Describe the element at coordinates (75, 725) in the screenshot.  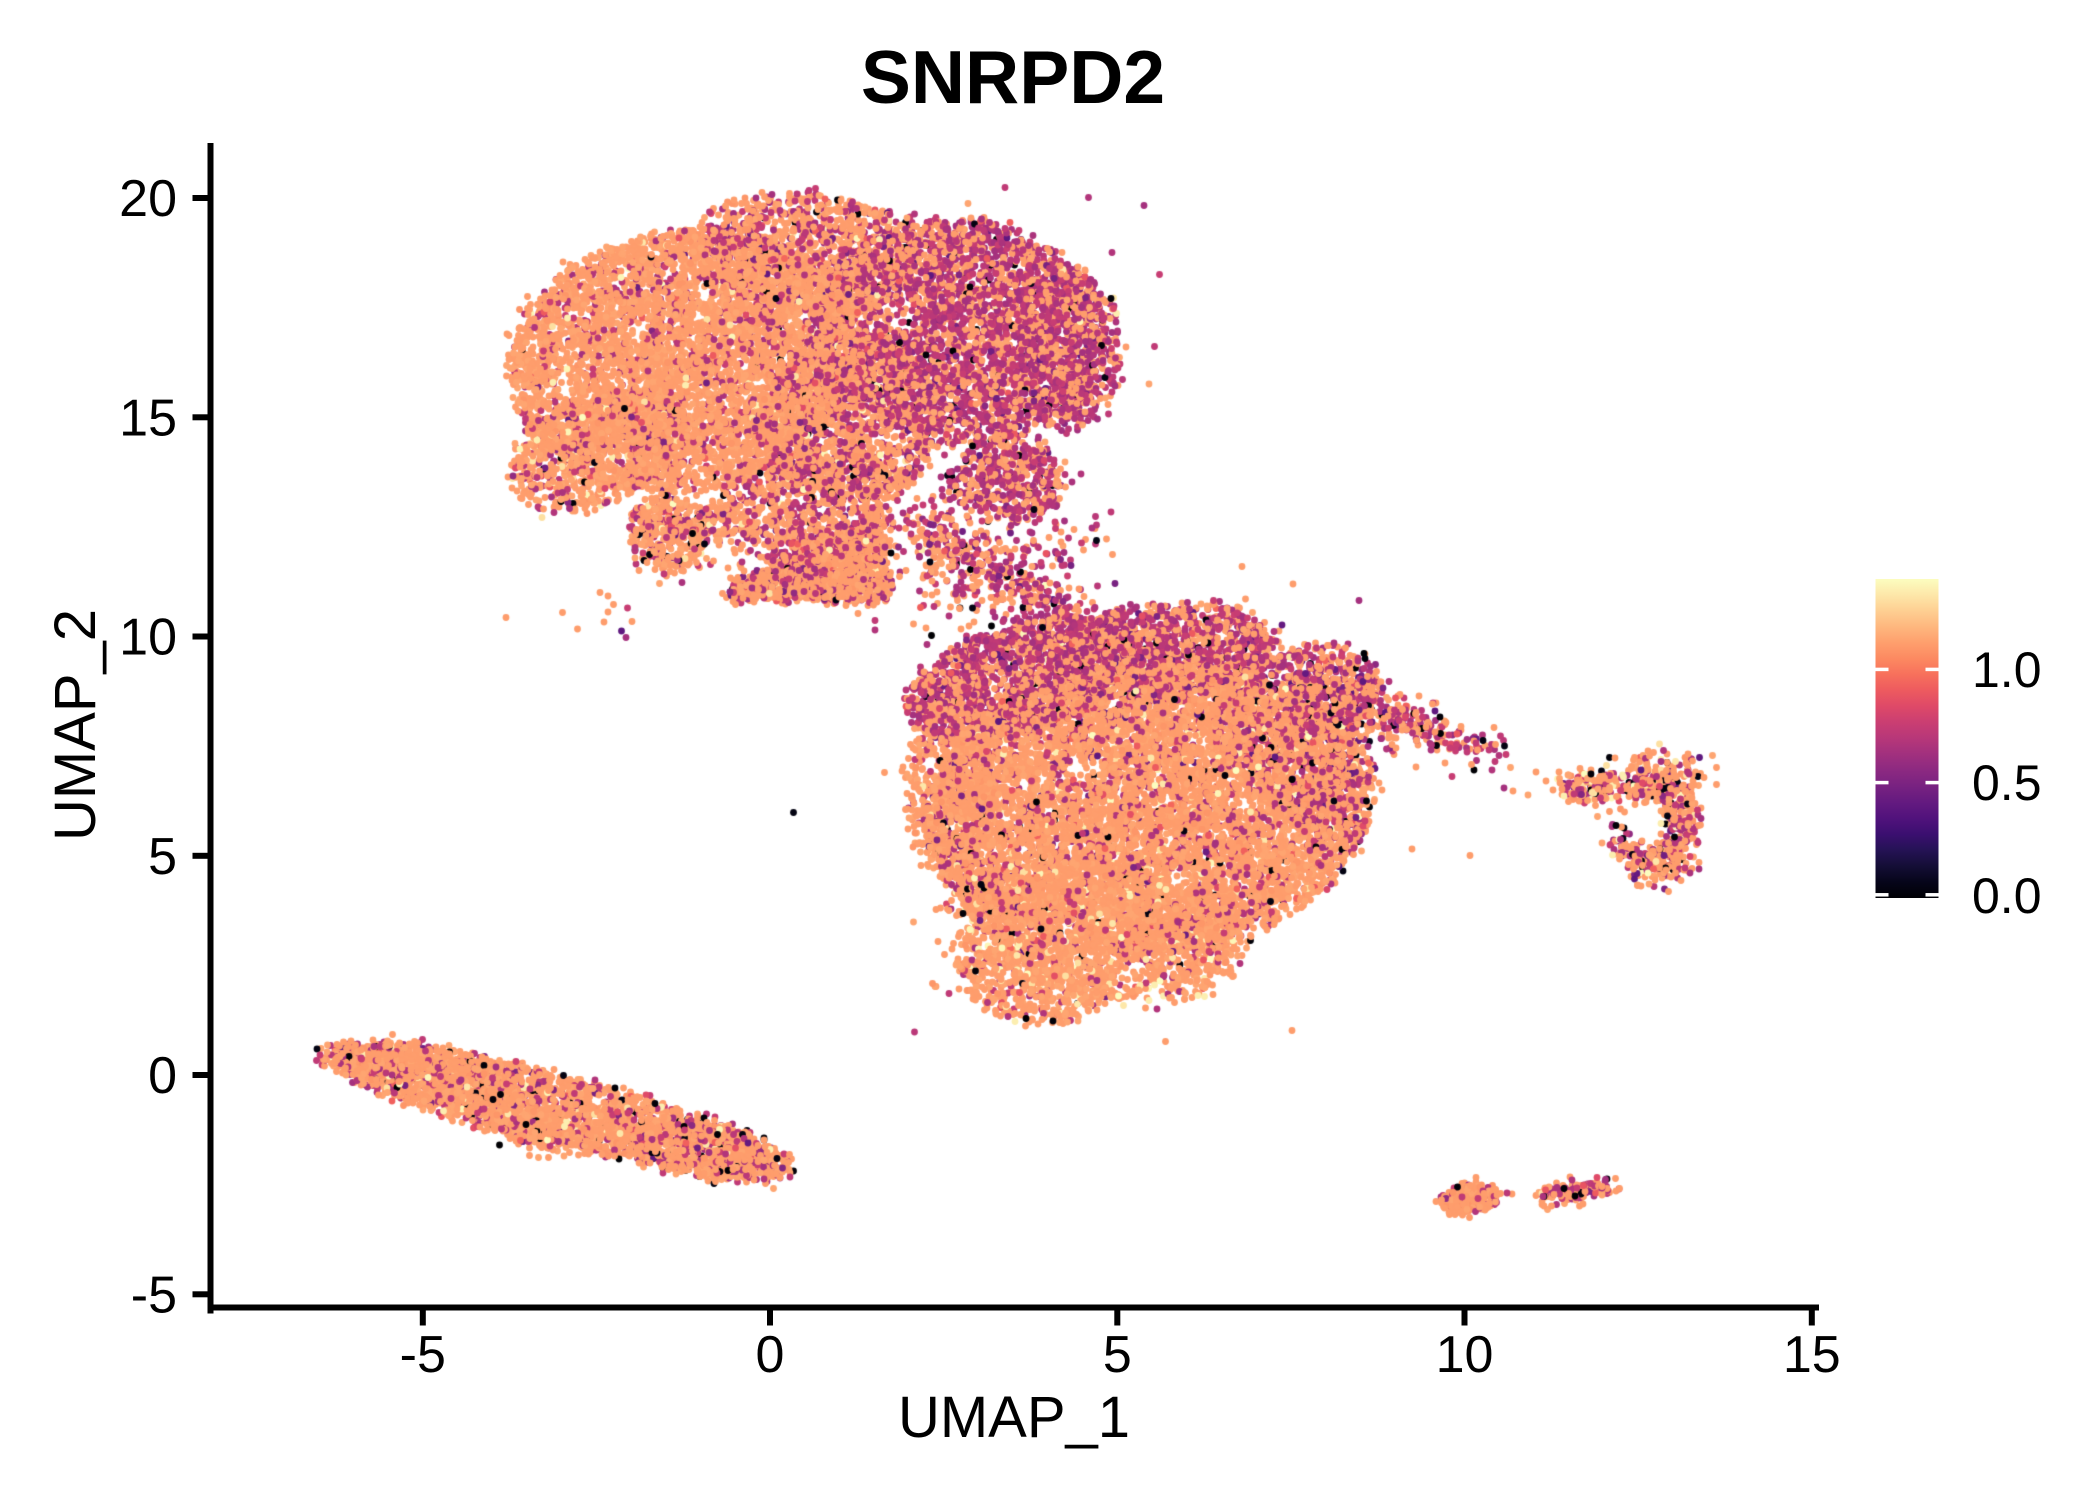
I see `svg-text: UMAP_2` at that location.